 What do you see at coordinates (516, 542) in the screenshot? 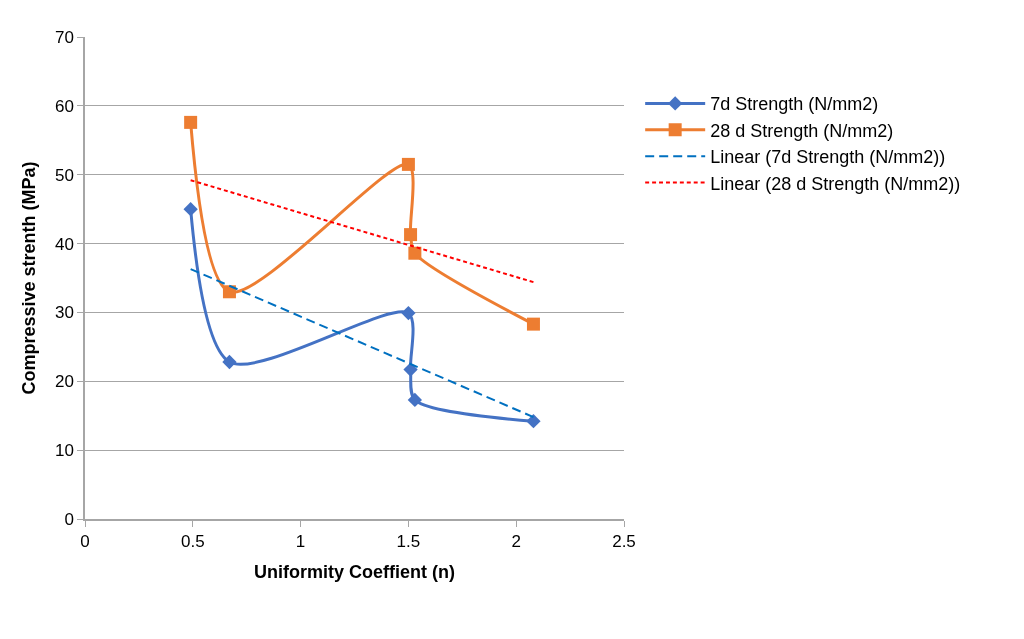
I see `x-tick-label: 2` at bounding box center [516, 542].